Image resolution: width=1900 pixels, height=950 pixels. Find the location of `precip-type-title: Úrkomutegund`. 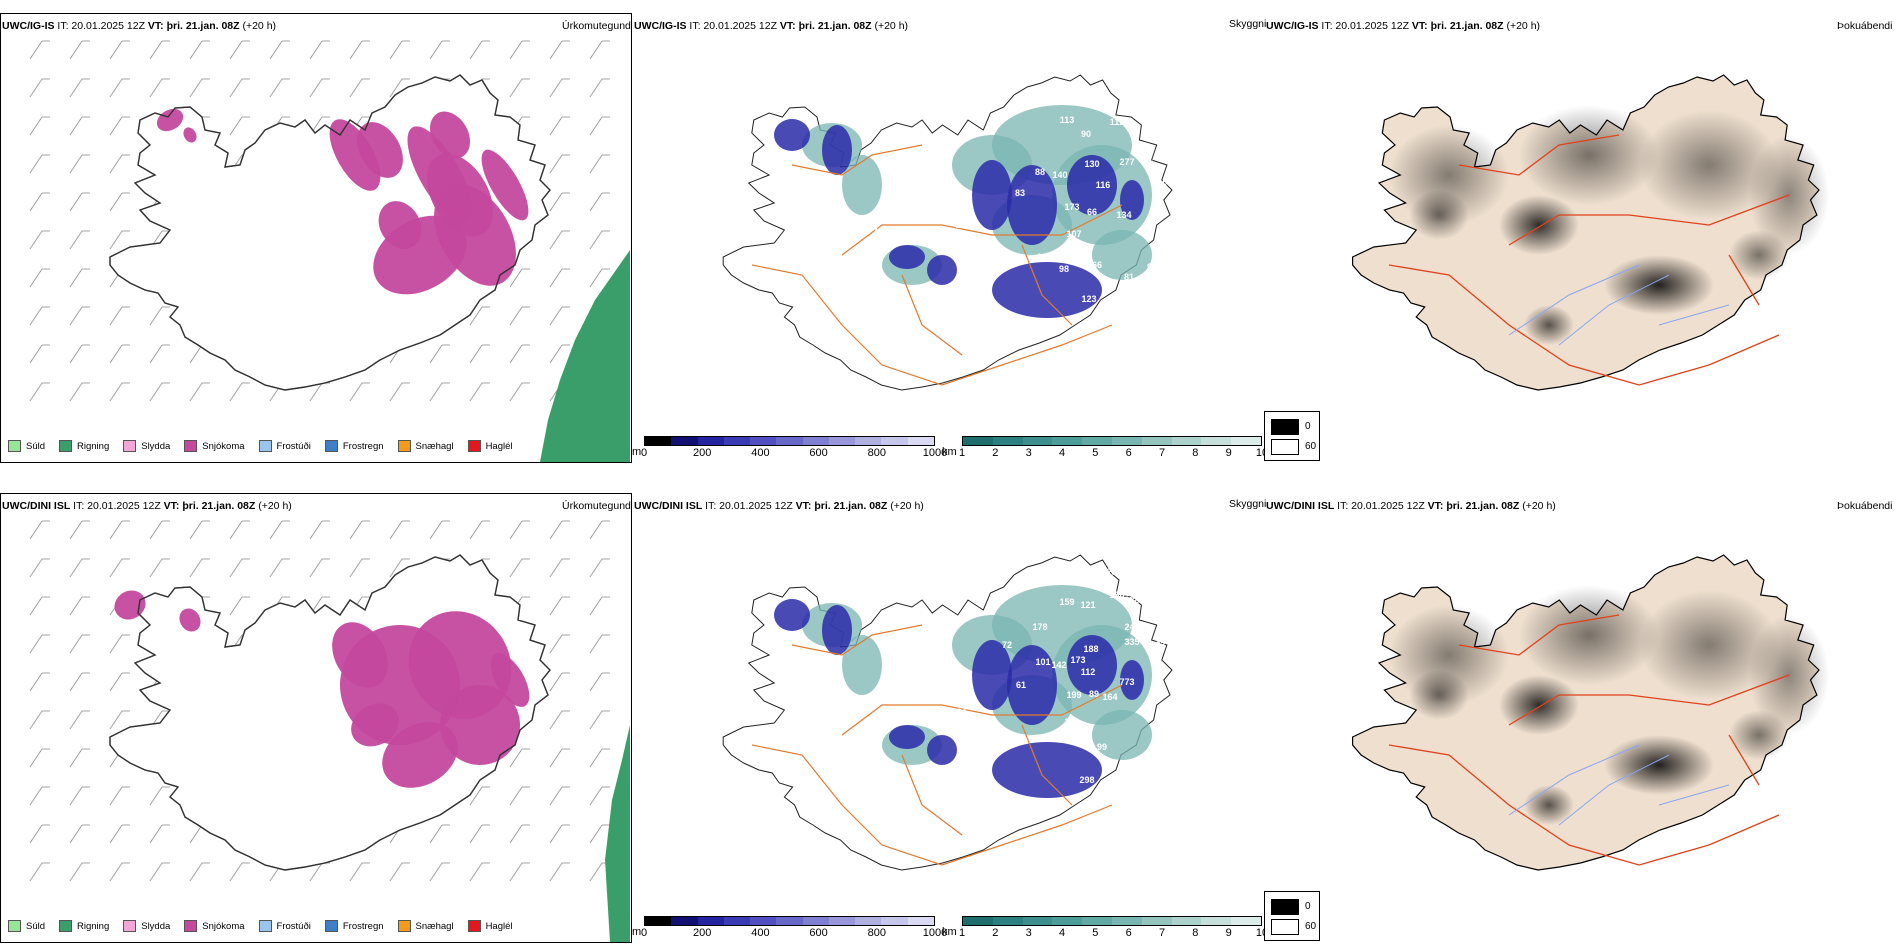

precip-type-title: Úrkomutegund is located at coordinates (596, 26).